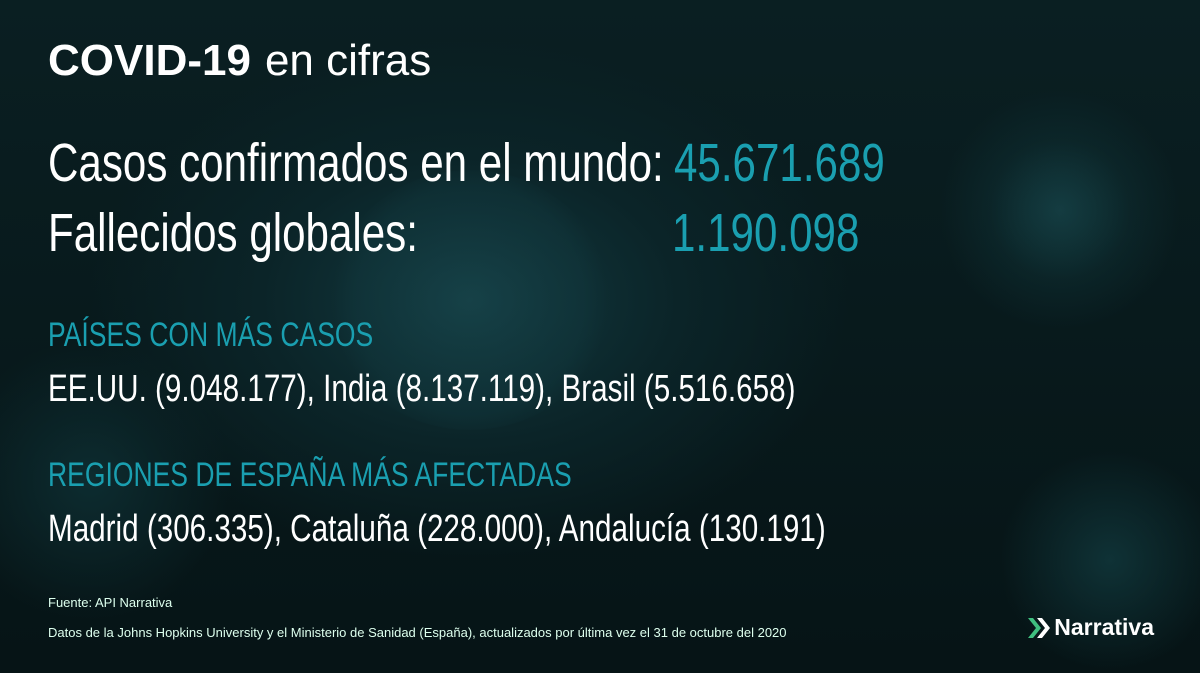 The width and height of the screenshot is (1200, 673). Describe the element at coordinates (1091, 627) in the screenshot. I see `narrativa-logo: Narrativa` at that location.